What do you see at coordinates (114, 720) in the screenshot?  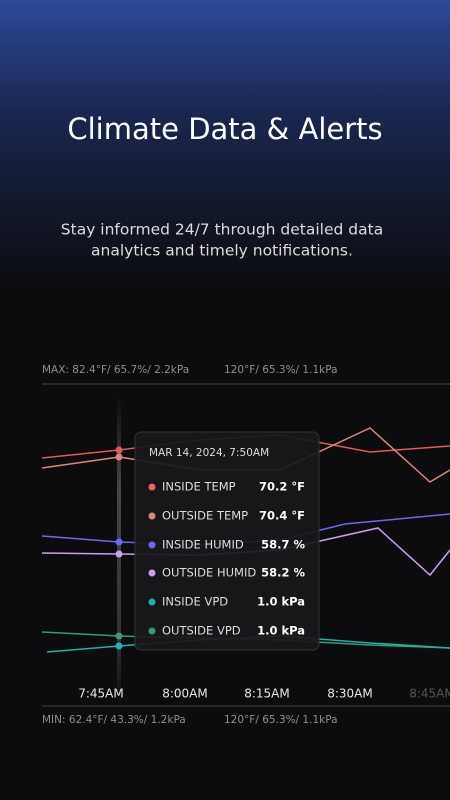 I see `min-label: MIN: 62.4°F/ 43.3%/ 1.2kPa` at bounding box center [114, 720].